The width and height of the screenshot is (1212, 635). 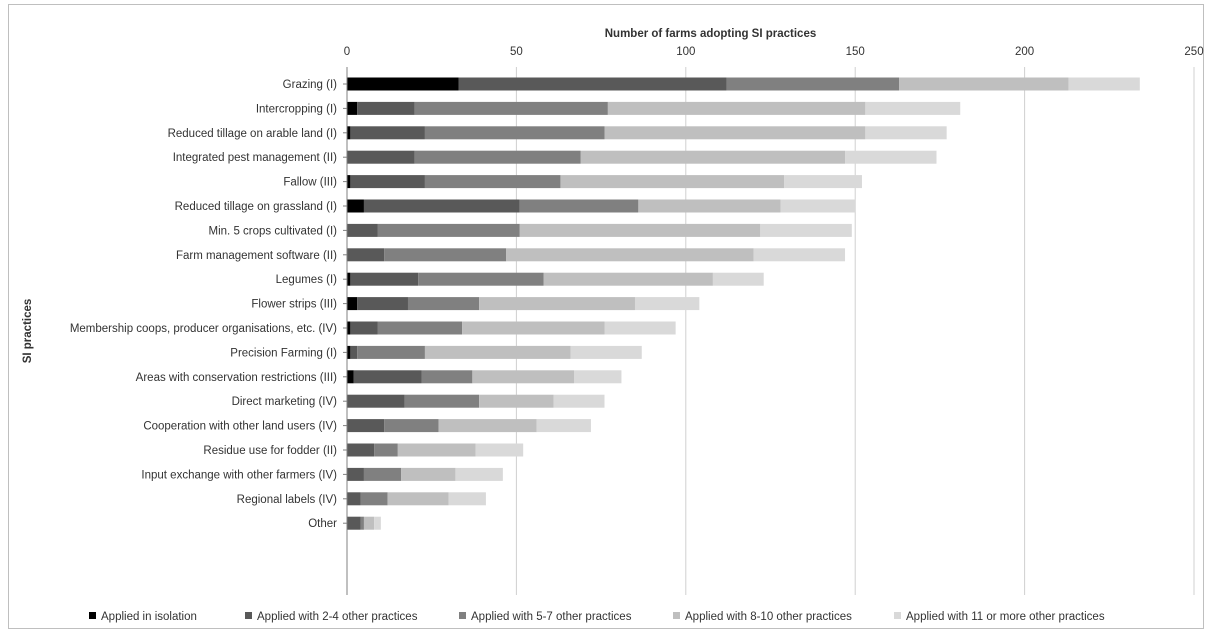 I want to click on x-tick-label: 0, so click(x=347, y=52).